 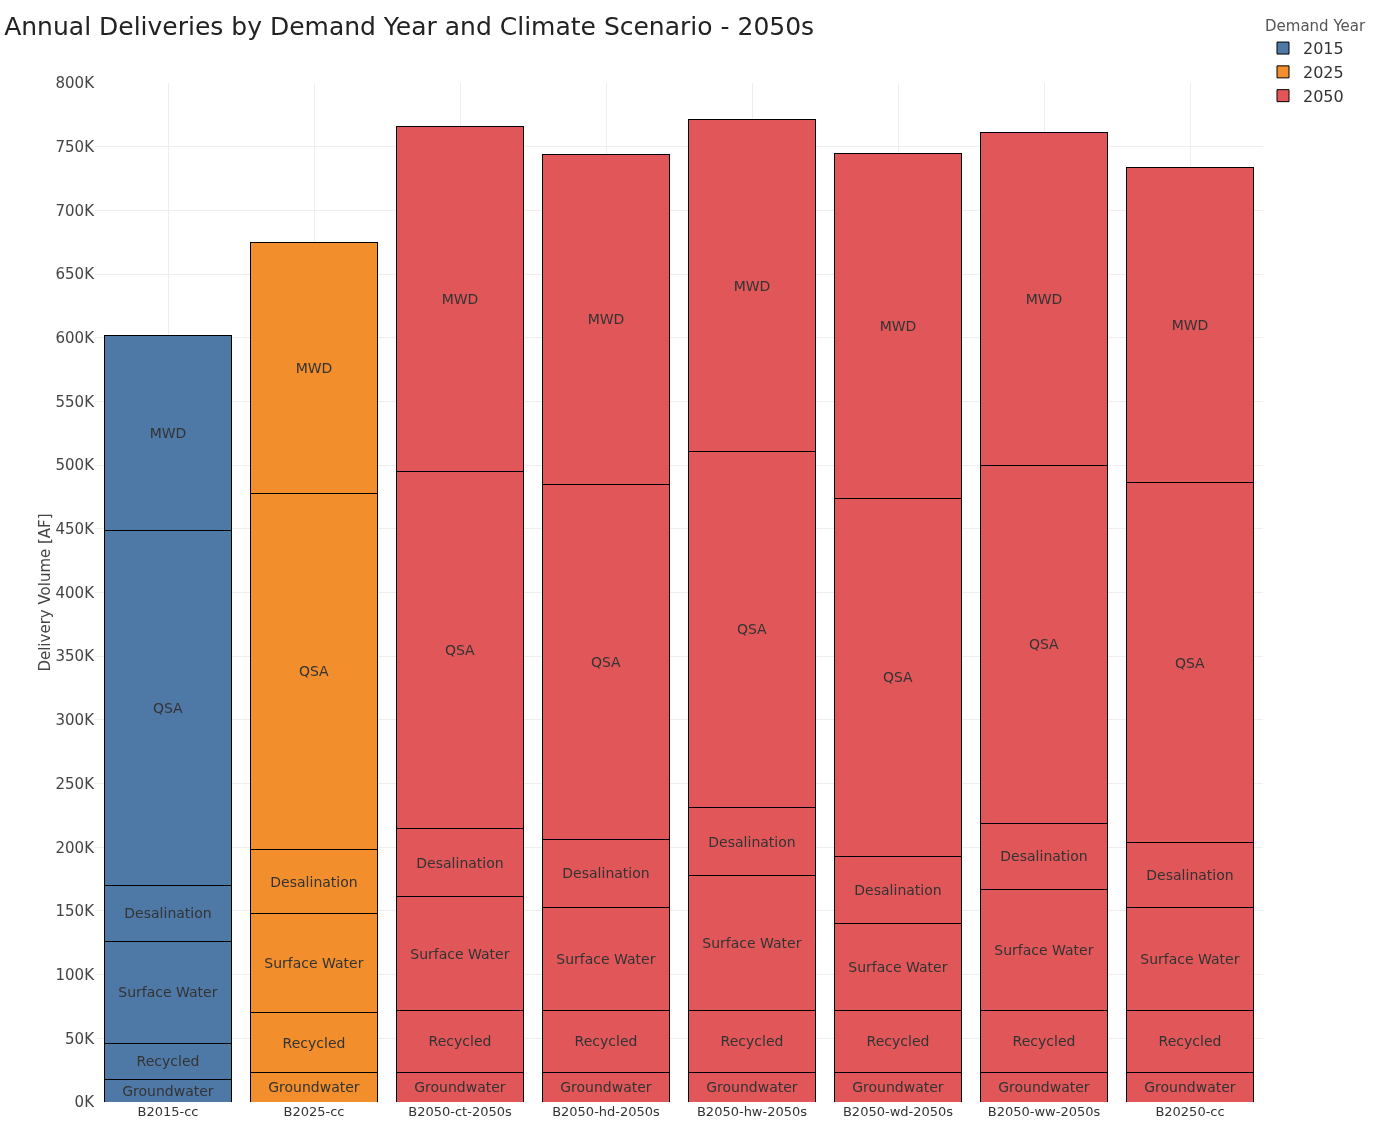 I want to click on x-tick-label: B2025-cc, so click(x=314, y=1111).